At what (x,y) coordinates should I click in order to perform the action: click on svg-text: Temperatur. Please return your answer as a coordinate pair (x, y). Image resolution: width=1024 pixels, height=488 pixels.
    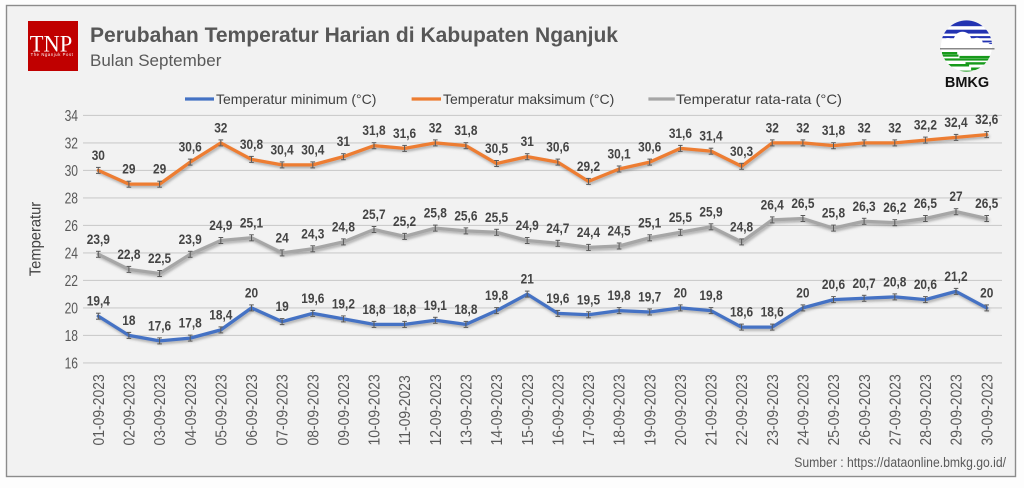
    Looking at the image, I should click on (36, 239).